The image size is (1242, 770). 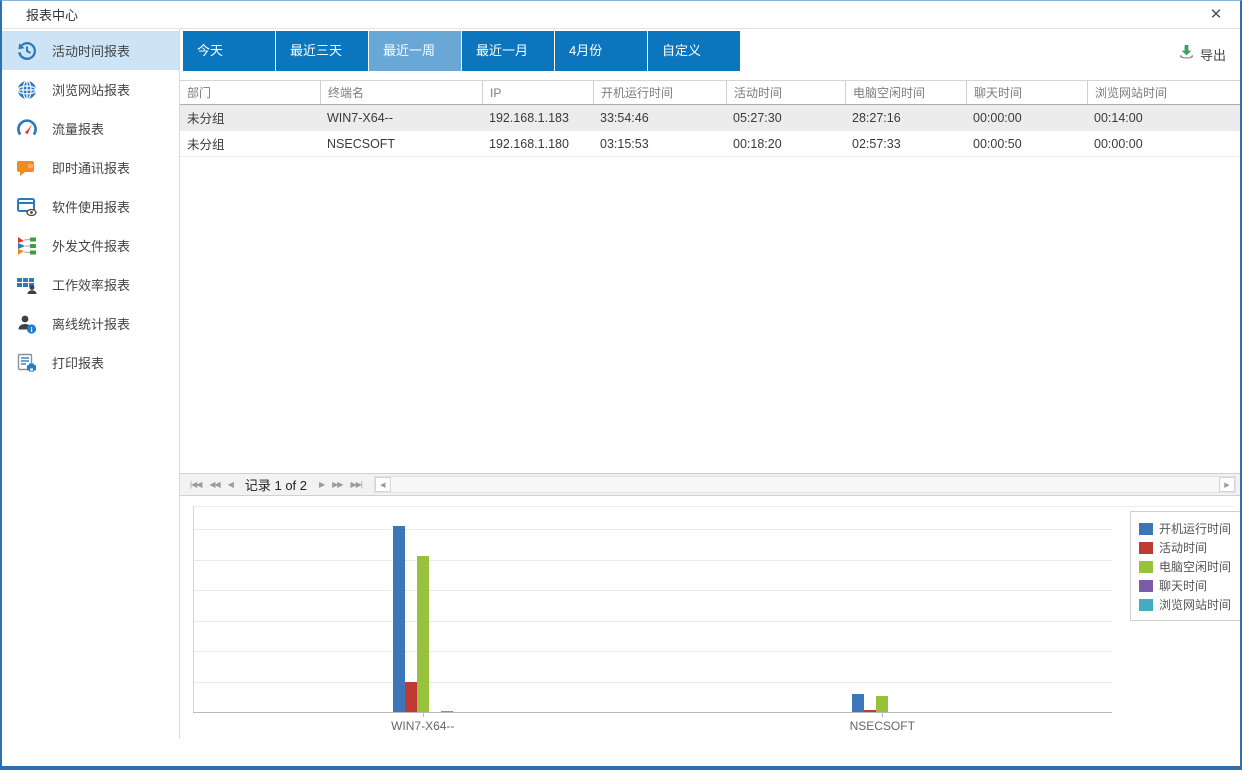 I want to click on column-header: 终端名, so click(x=401, y=92).